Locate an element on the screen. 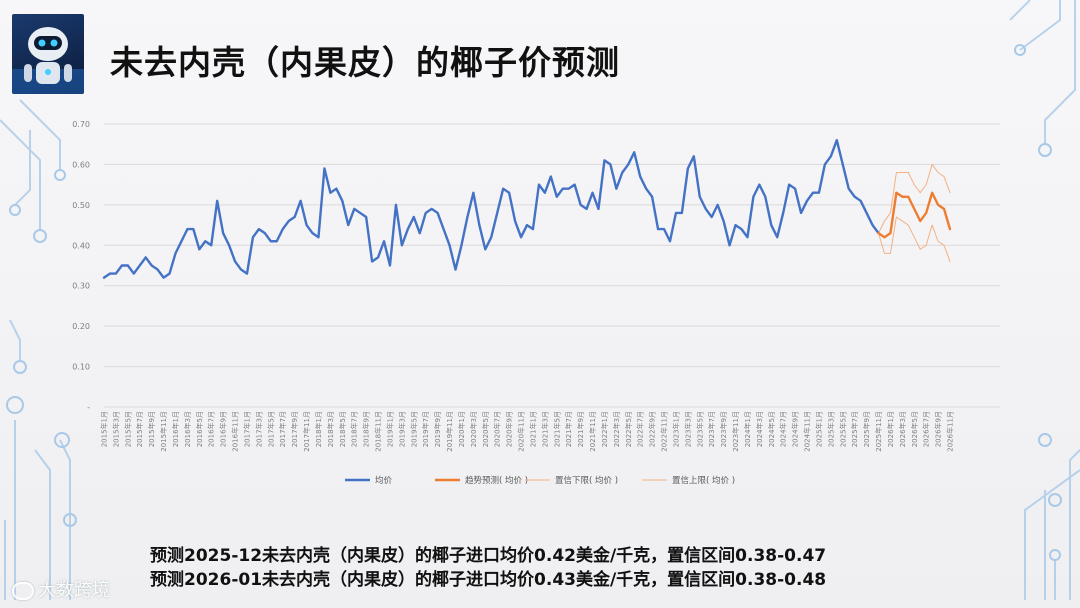  x-tick-label: 2021年7月 is located at coordinates (568, 429).